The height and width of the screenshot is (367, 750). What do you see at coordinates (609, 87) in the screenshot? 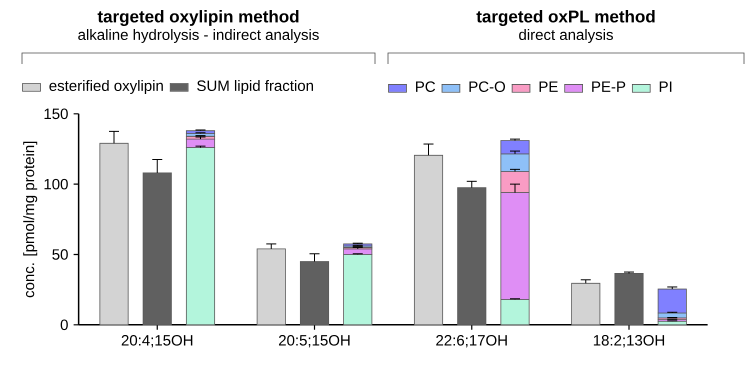
I see `legend-label: PE-P` at bounding box center [609, 87].